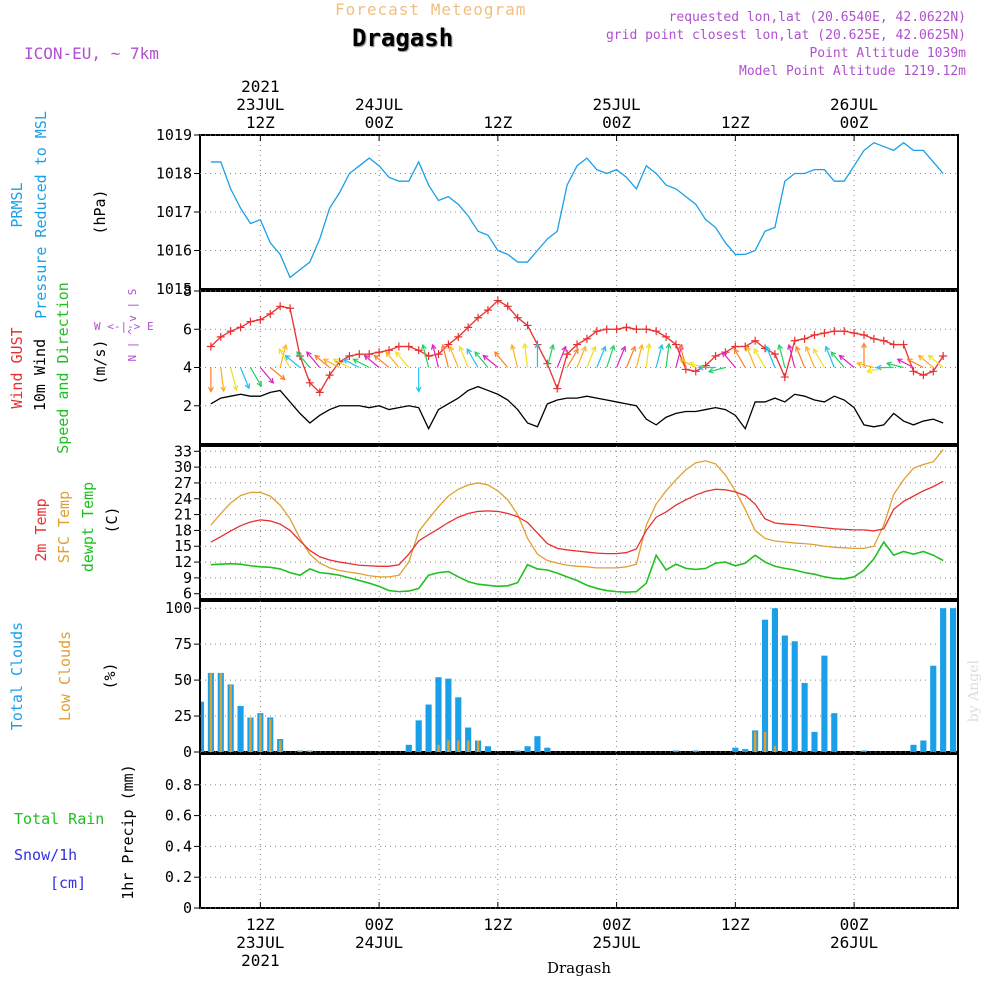 The height and width of the screenshot is (1000, 1000). Describe the element at coordinates (379, 122) in the screenshot. I see `top-hour-label: 00Z` at that location.